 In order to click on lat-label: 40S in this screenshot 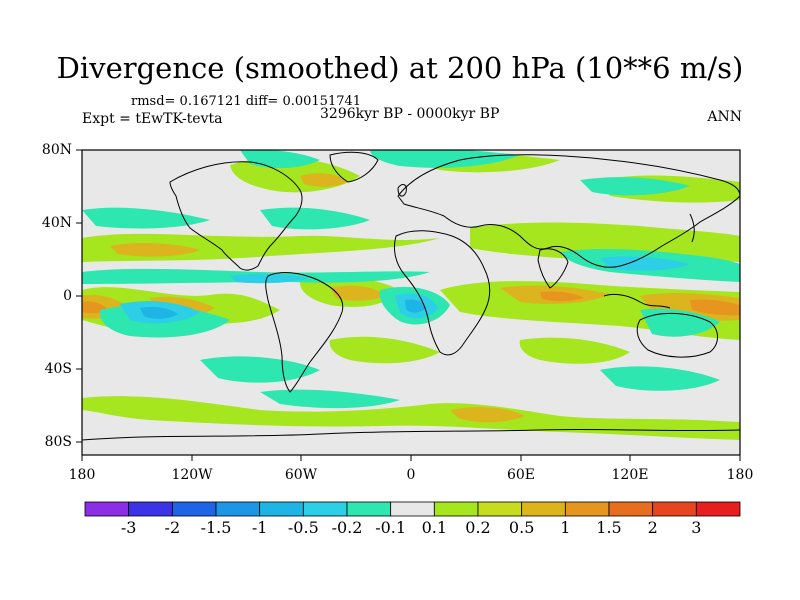, I will do `click(58, 369)`.